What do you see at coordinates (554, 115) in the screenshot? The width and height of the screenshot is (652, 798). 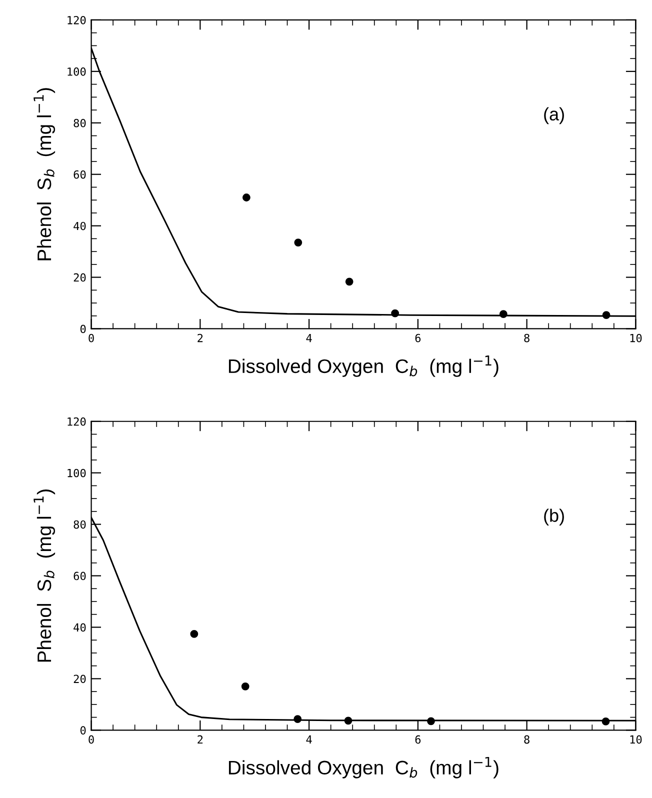 I see `annotation: (a)` at bounding box center [554, 115].